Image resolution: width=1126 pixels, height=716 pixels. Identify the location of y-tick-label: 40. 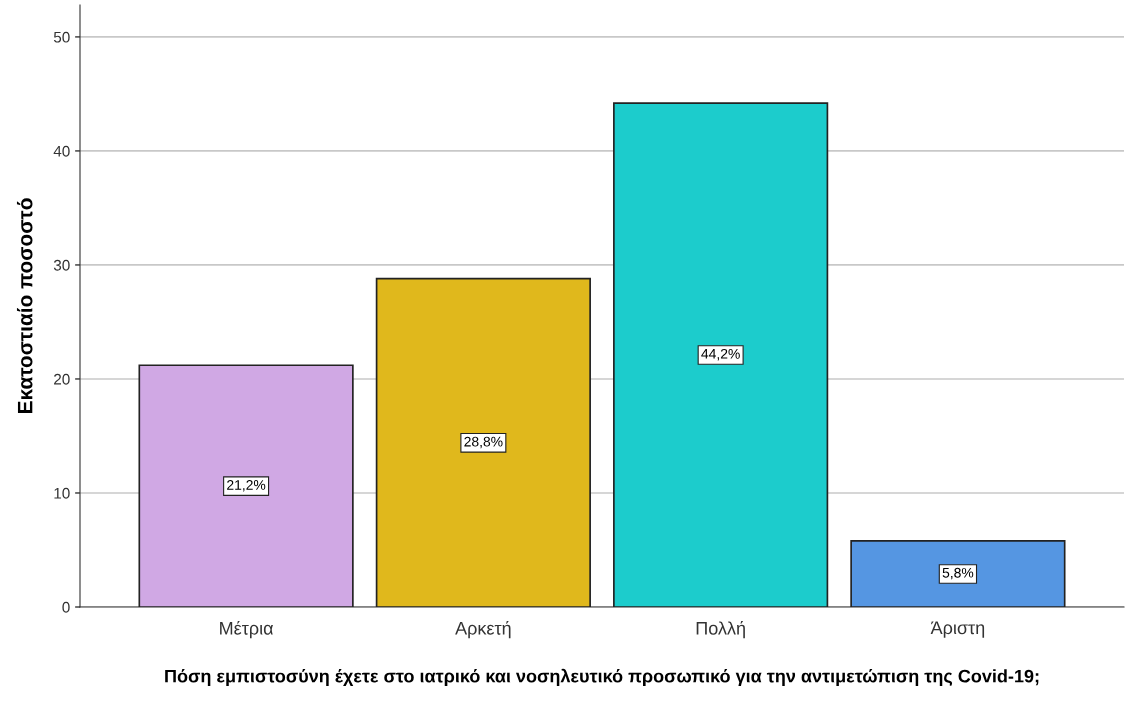
(61, 151).